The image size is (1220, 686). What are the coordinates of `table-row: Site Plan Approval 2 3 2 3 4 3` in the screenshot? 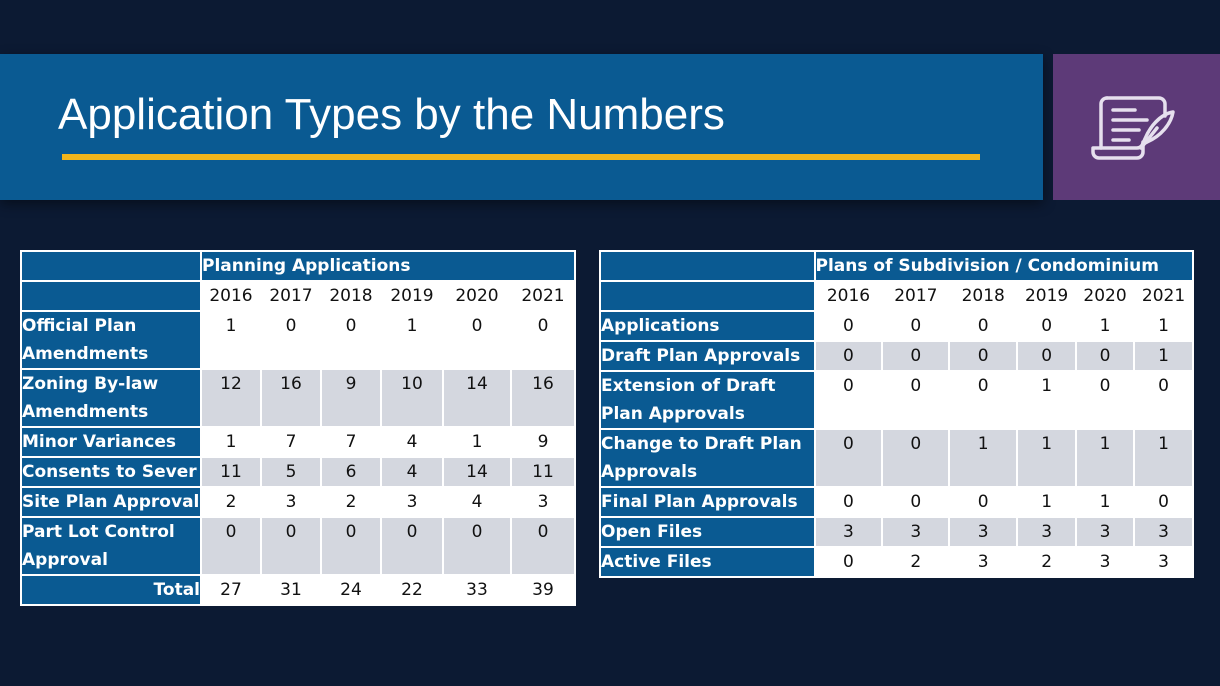 It's located at (298, 502).